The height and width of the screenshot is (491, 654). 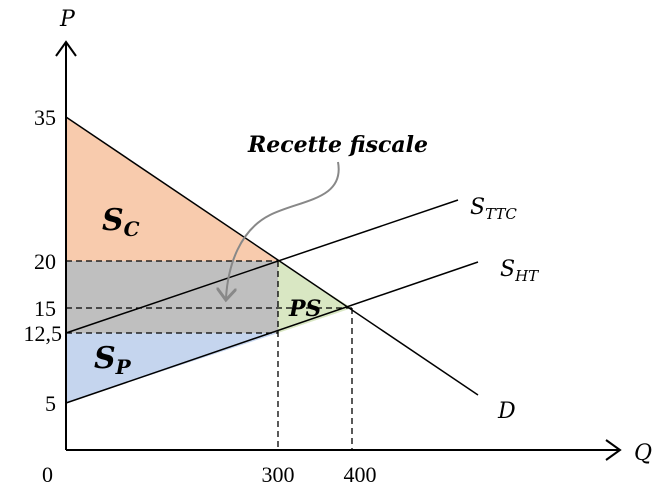 I want to click on deadweight-loss-area, so click(x=315, y=297).